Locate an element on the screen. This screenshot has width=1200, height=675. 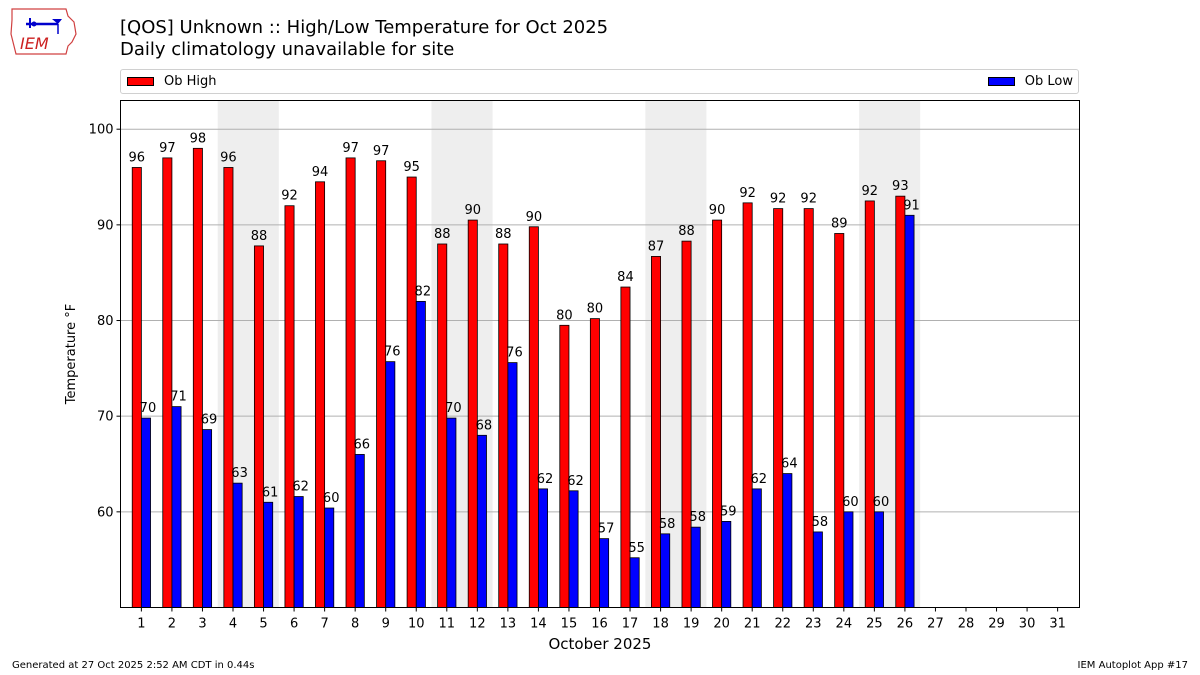
legend-item-high: Ob High is located at coordinates (172, 81).